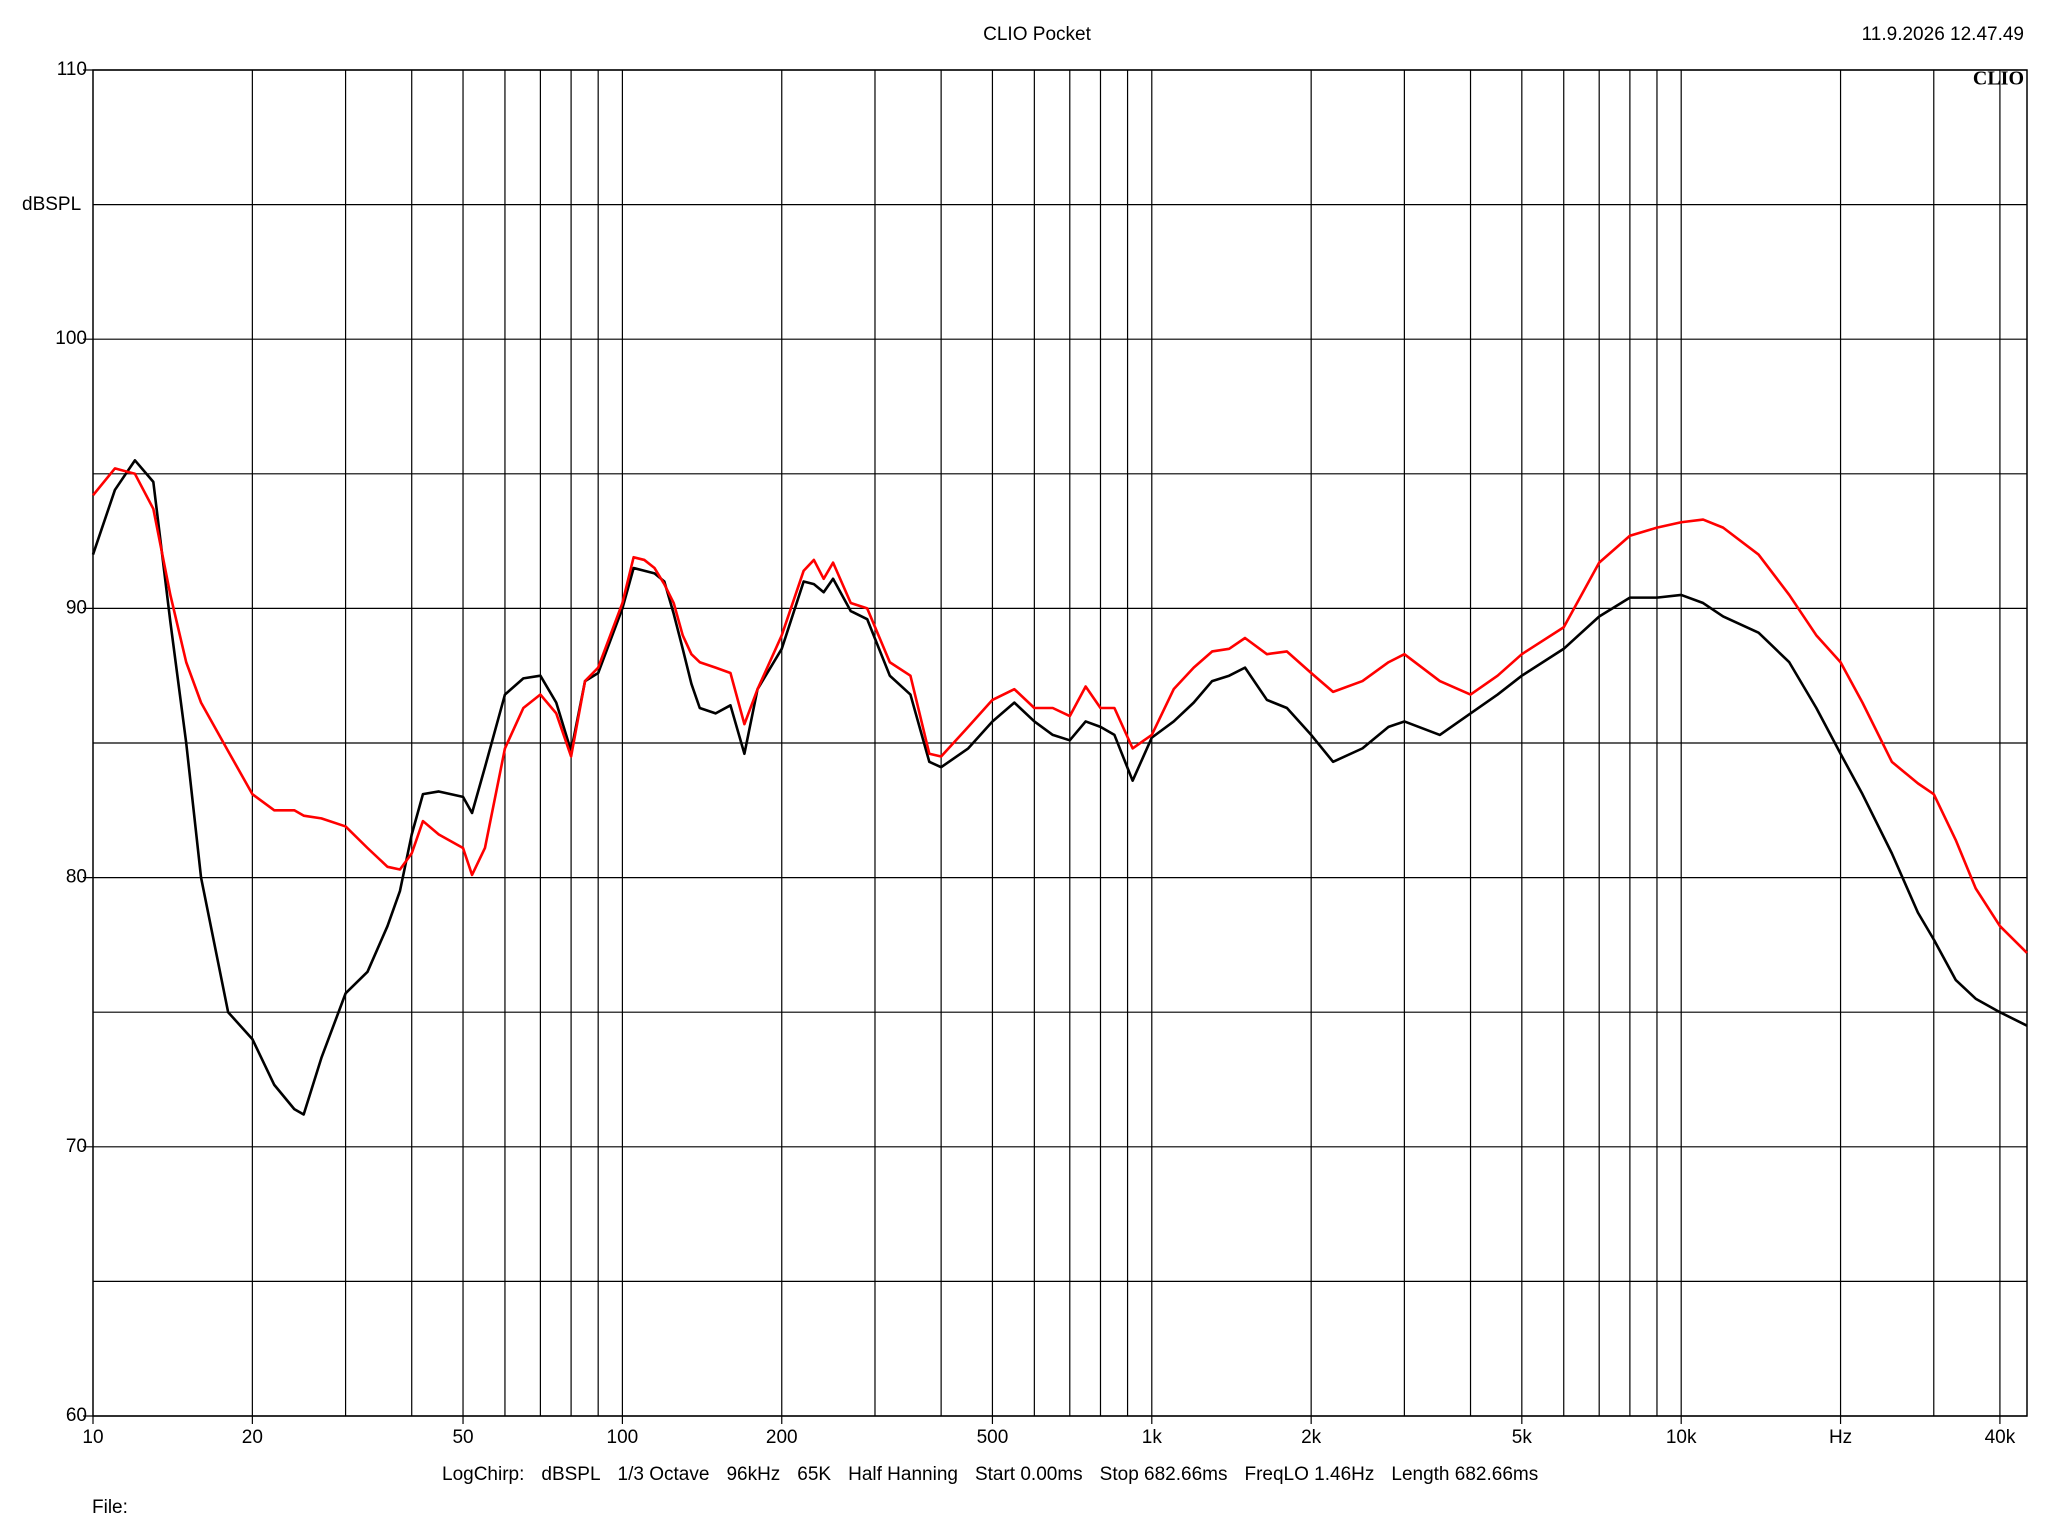 This screenshot has height=1536, width=2048. Describe the element at coordinates (1681, 1437) in the screenshot. I see `x-tick-label: 10k` at that location.